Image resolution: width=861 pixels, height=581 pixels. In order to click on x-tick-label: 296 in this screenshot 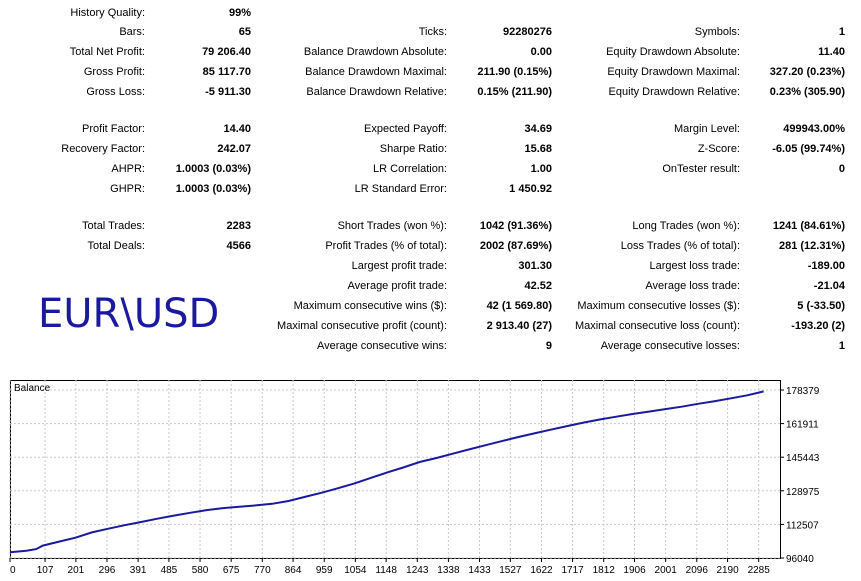, I will do `click(107, 570)`.